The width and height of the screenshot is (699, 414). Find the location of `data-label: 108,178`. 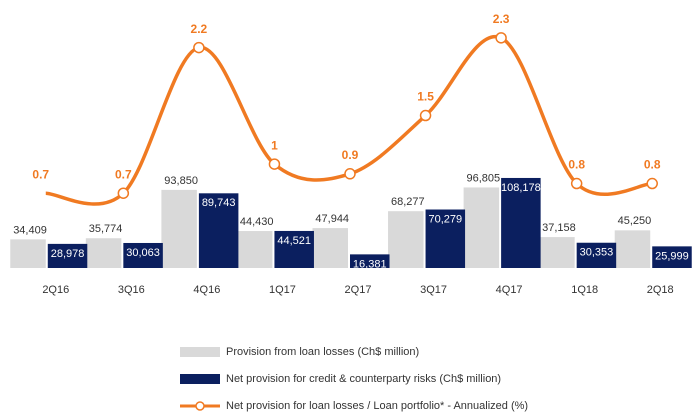

data-label: 108,178 is located at coordinates (521, 188).